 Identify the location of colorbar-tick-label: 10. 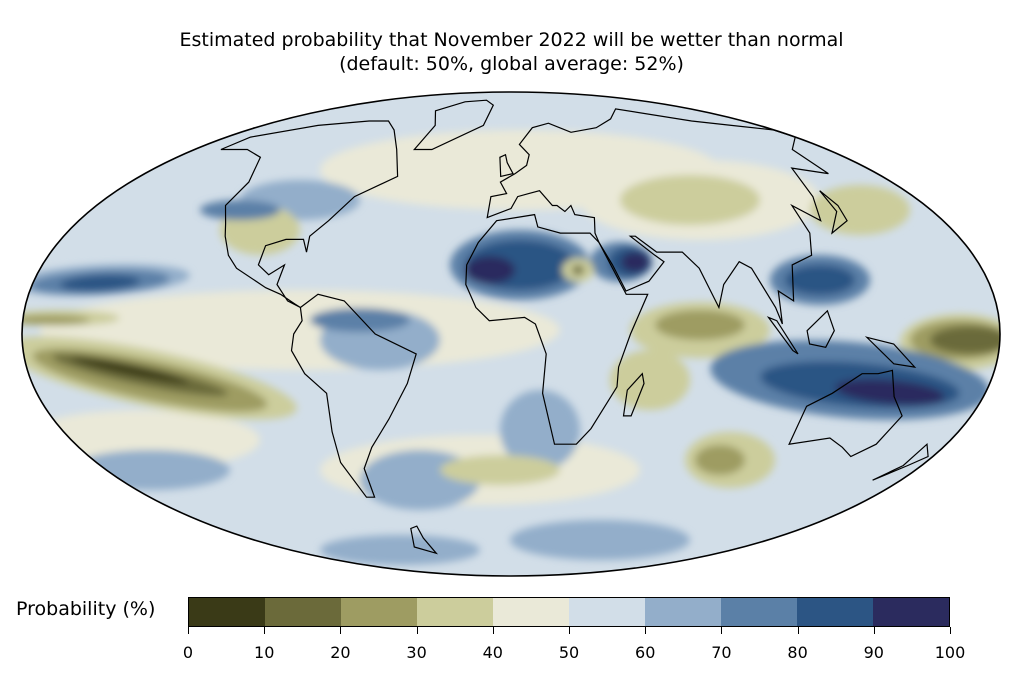
(264, 652).